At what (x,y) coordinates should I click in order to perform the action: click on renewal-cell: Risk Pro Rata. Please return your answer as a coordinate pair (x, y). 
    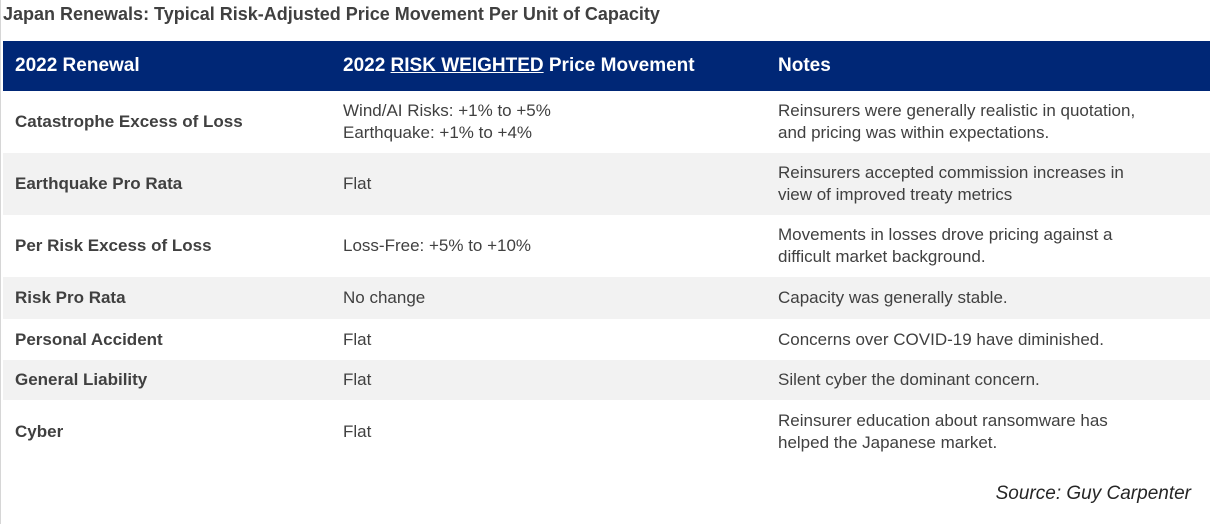
    Looking at the image, I should click on (70, 297).